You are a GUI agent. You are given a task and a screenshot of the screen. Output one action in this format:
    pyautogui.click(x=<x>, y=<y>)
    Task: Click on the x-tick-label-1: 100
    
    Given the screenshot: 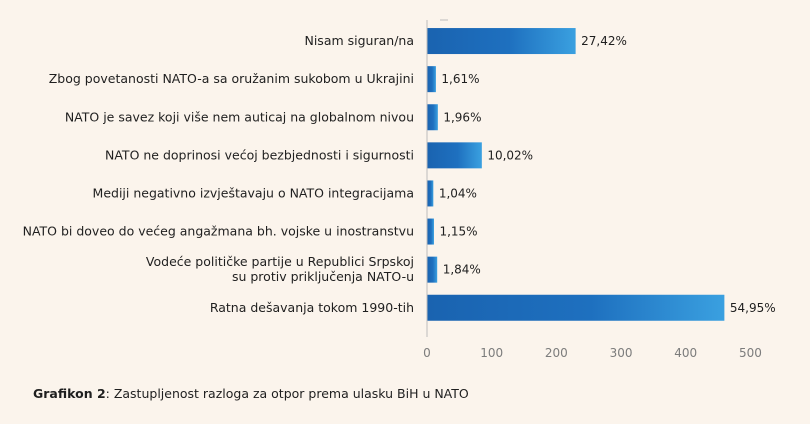 What is the action you would take?
    pyautogui.click(x=491, y=353)
    